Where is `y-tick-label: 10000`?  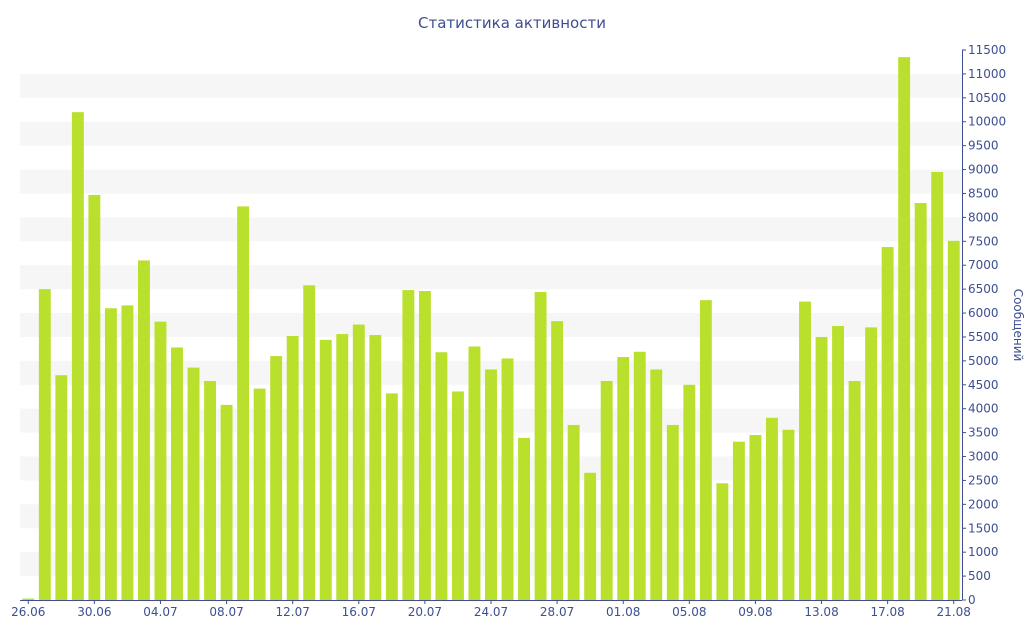
y-tick-label: 10000 is located at coordinates (987, 122).